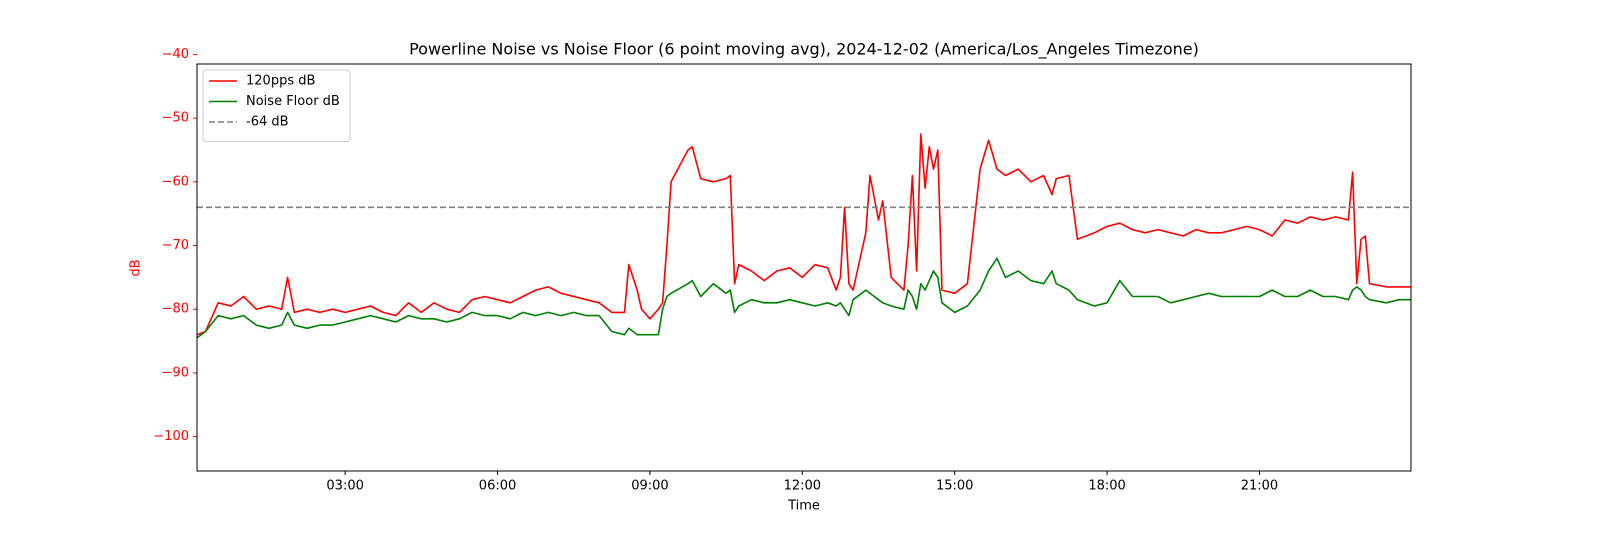  I want to click on y-tick-label: −80, so click(175, 309).